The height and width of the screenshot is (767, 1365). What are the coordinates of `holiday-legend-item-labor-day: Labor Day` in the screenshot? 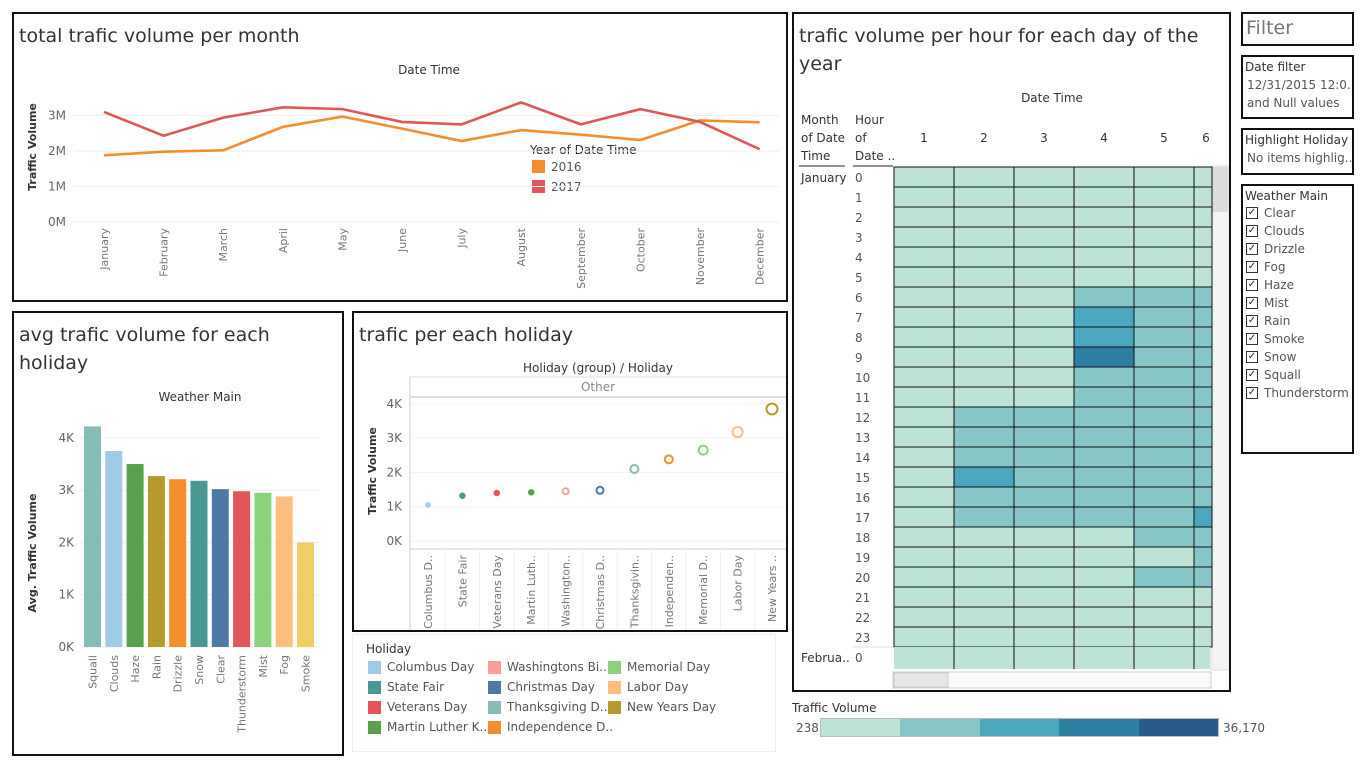 It's located at (648, 687).